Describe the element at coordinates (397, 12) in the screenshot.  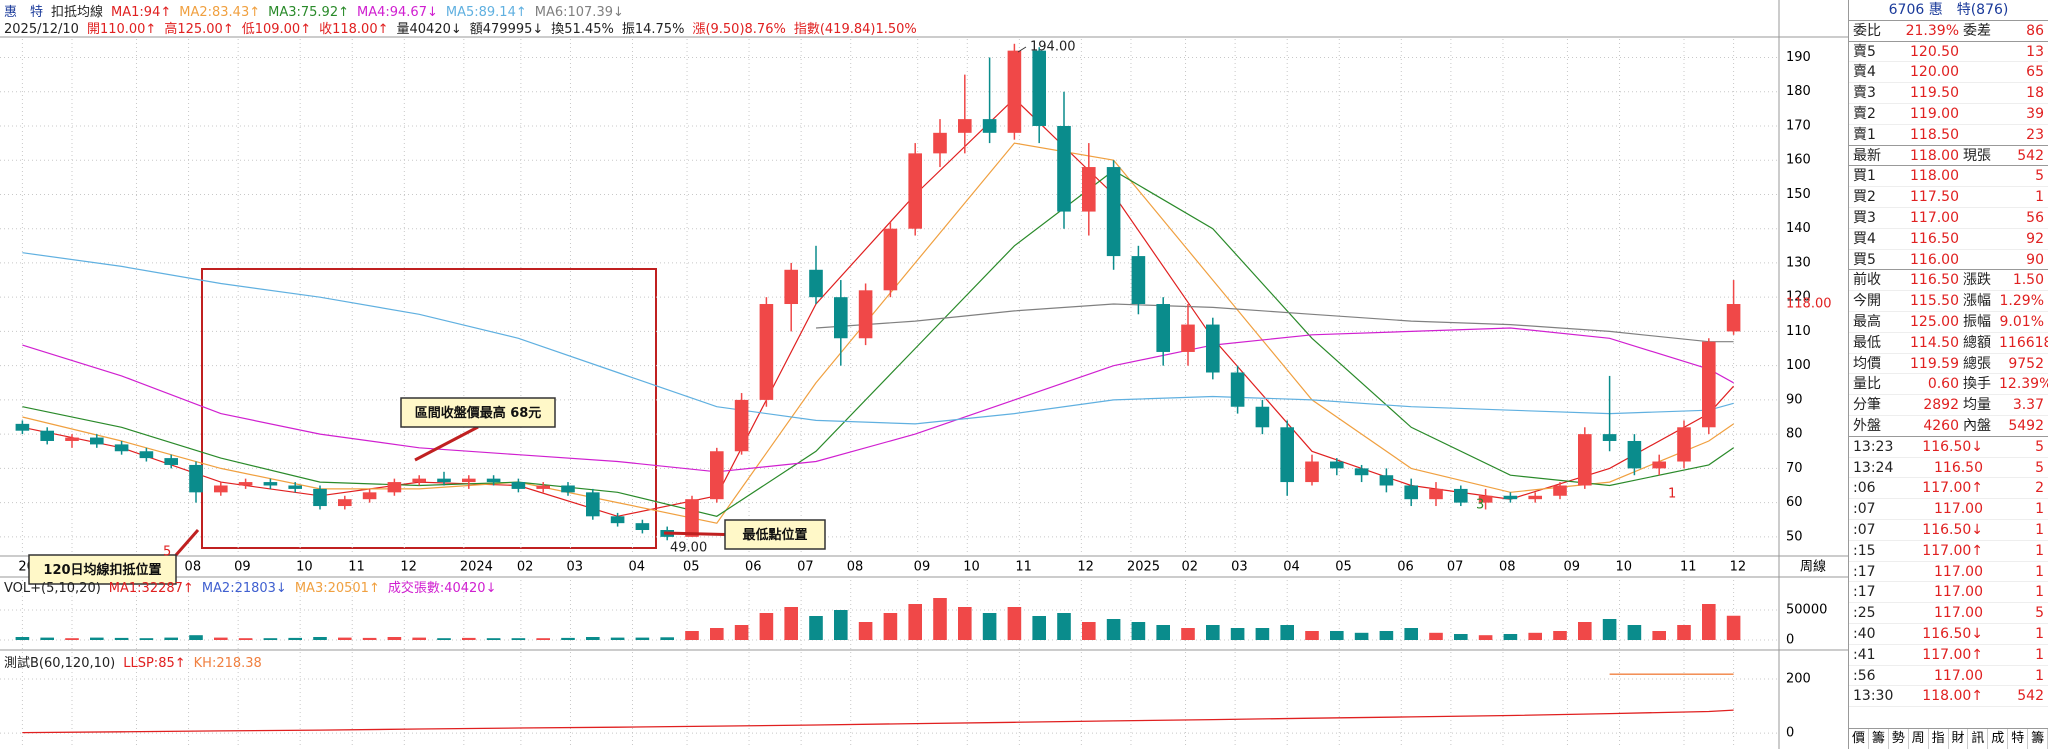
I see `header-line-part: MA4:94.67↓` at that location.